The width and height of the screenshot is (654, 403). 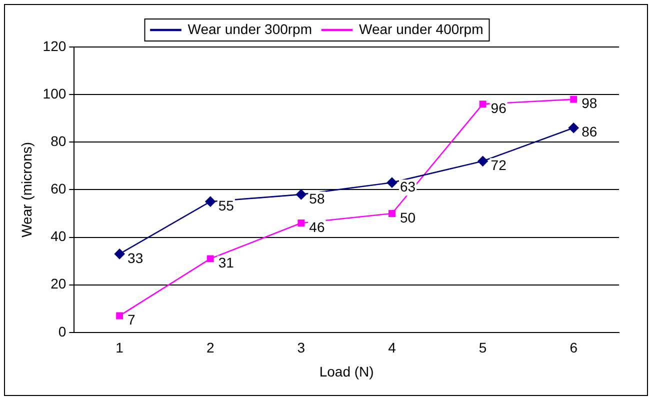 What do you see at coordinates (346, 371) in the screenshot?
I see `x-axis-title: Load (N)` at bounding box center [346, 371].